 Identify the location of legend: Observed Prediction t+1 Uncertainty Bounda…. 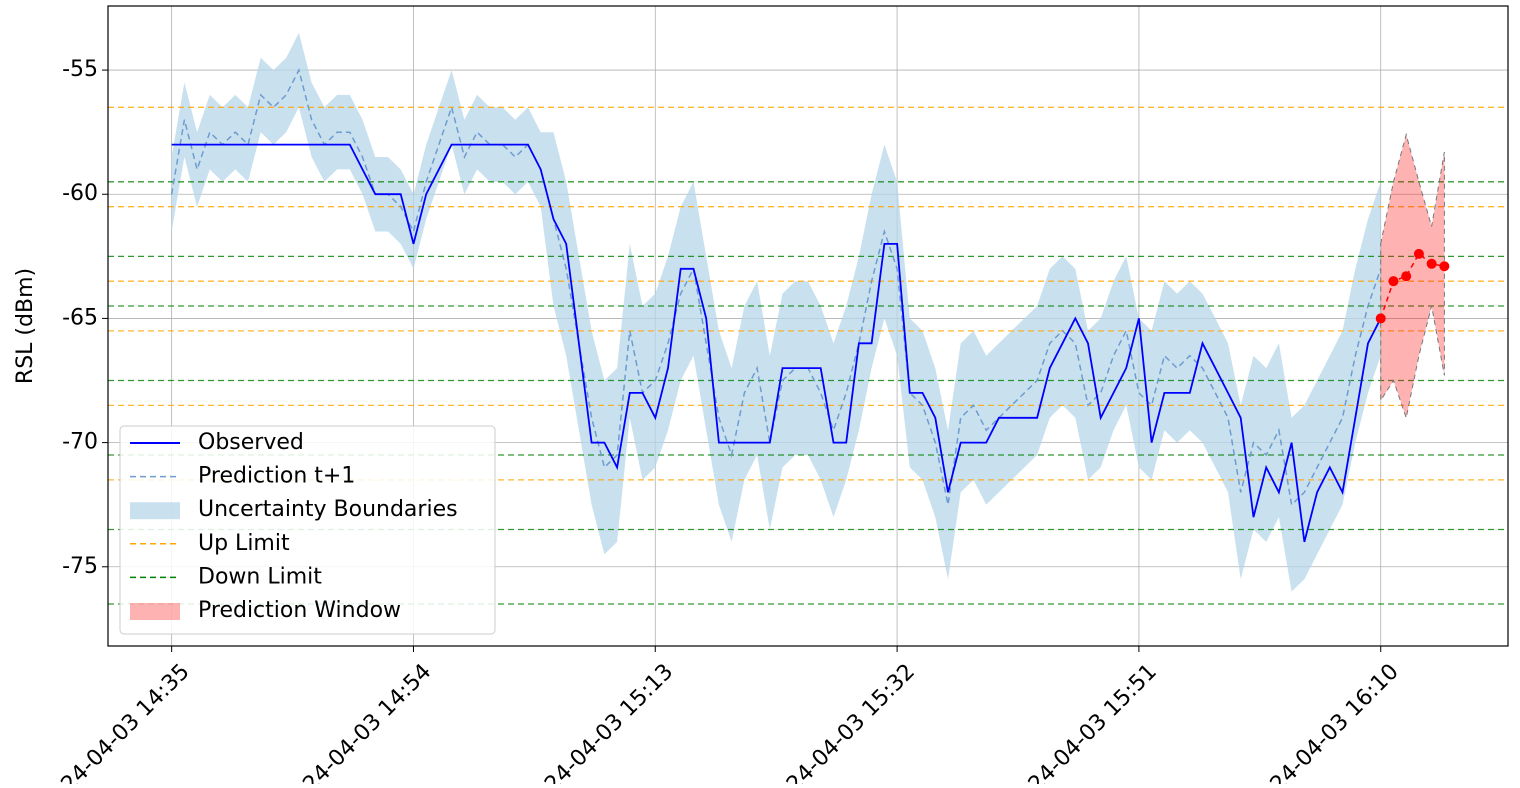
(294, 526).